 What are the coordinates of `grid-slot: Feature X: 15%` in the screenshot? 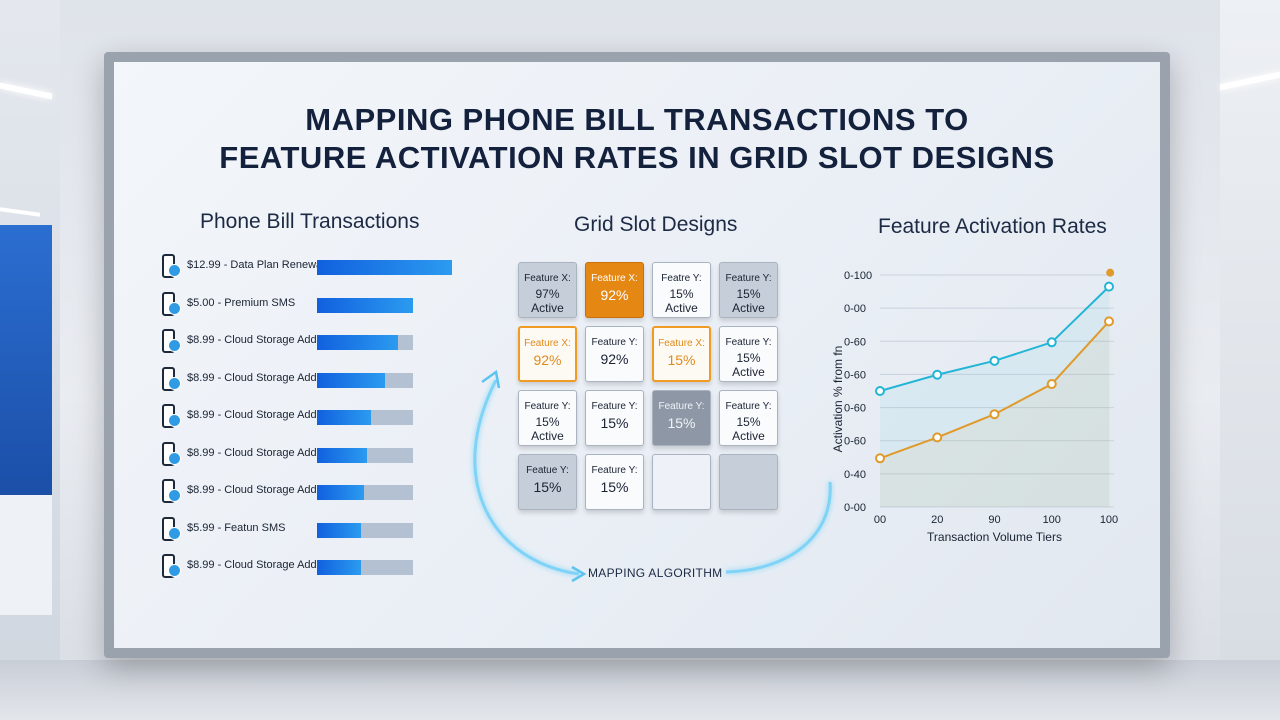 It's located at (681, 354).